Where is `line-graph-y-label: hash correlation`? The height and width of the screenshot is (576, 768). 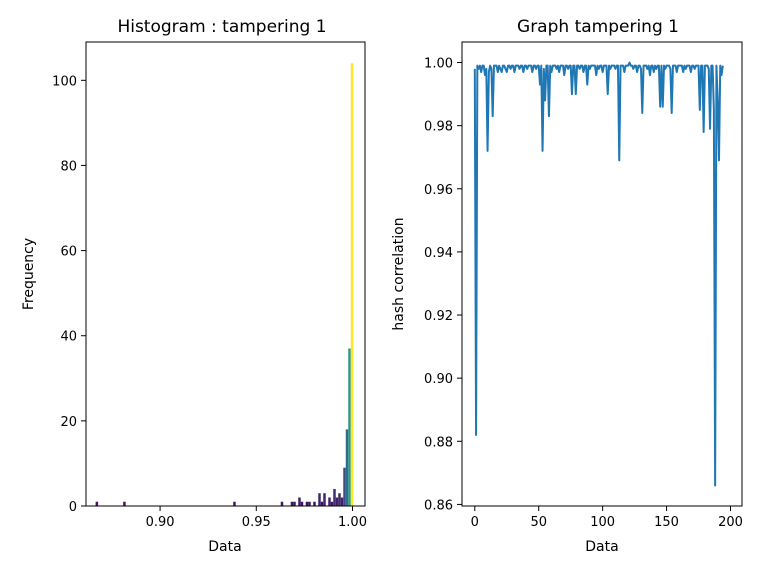 line-graph-y-label: hash correlation is located at coordinates (399, 273).